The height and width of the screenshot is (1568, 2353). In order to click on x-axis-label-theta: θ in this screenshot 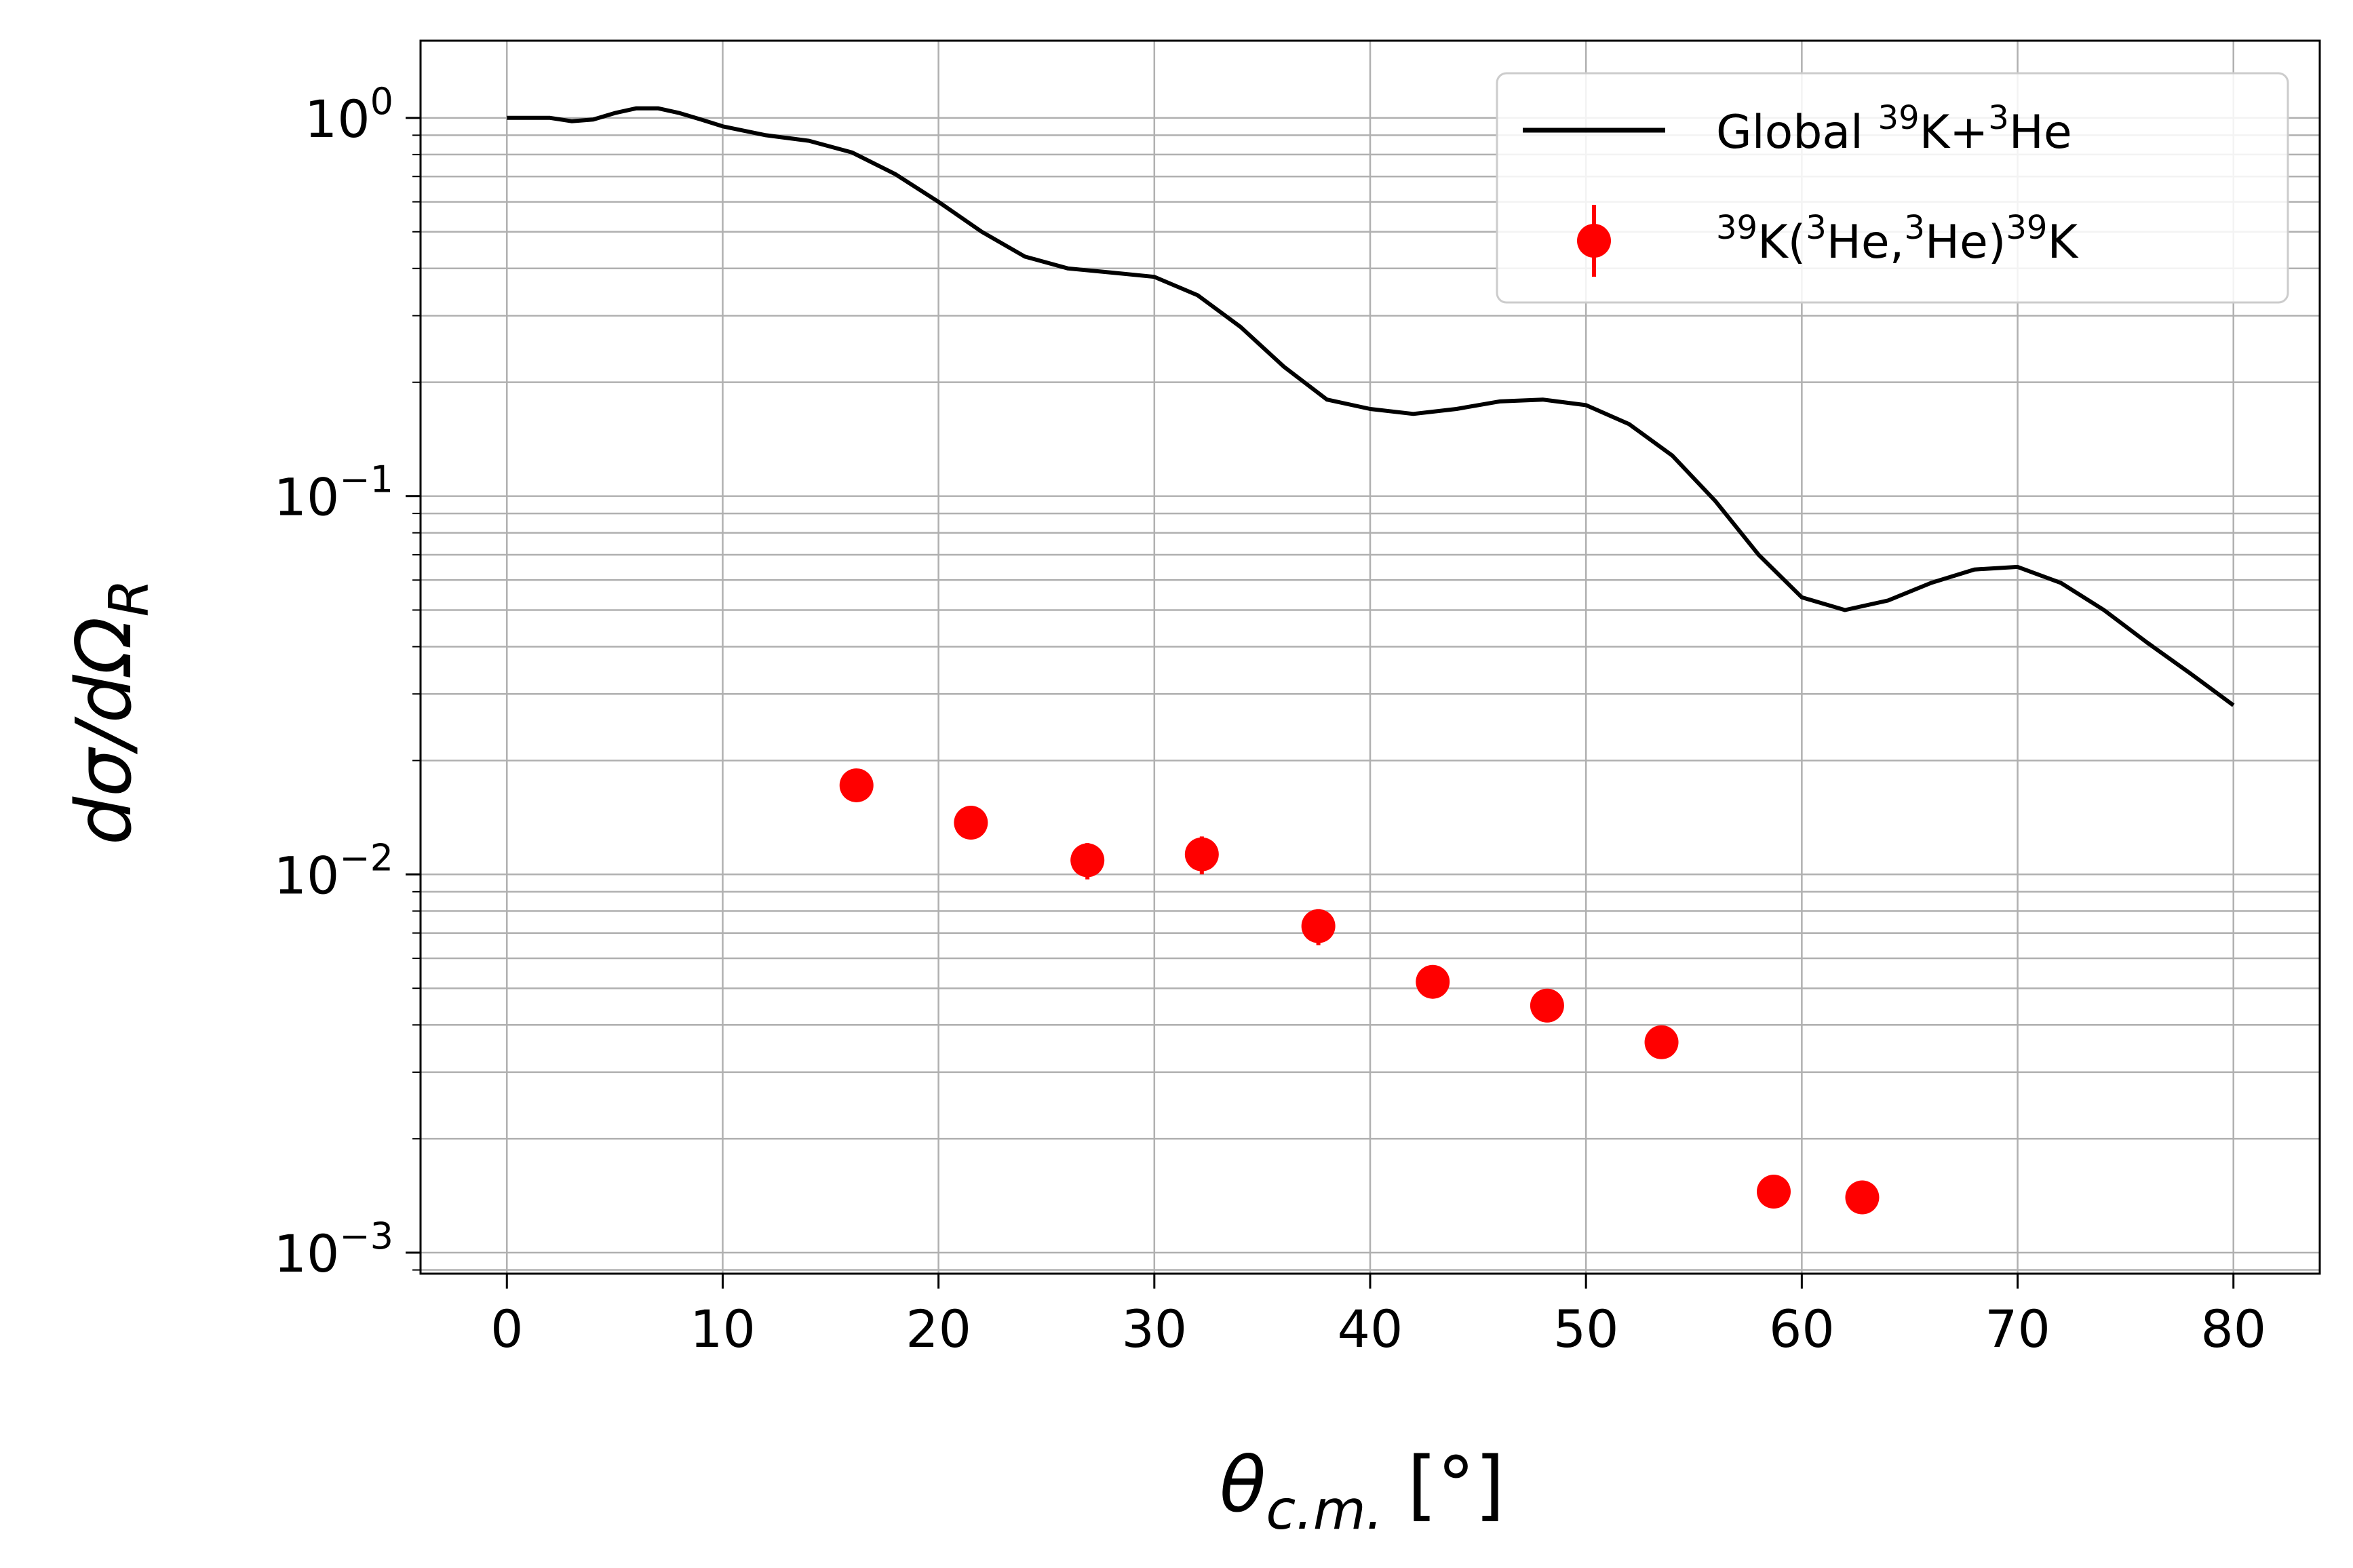, I will do `click(1243, 1485)`.